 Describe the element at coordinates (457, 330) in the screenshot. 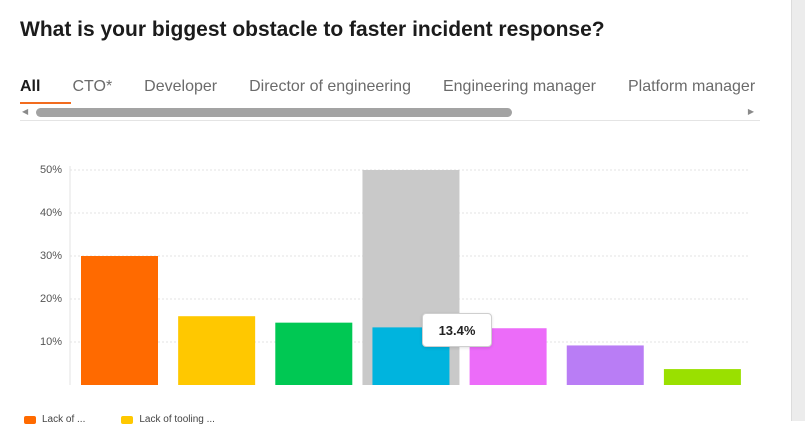

I see `value-tooltip: 13.4%` at that location.